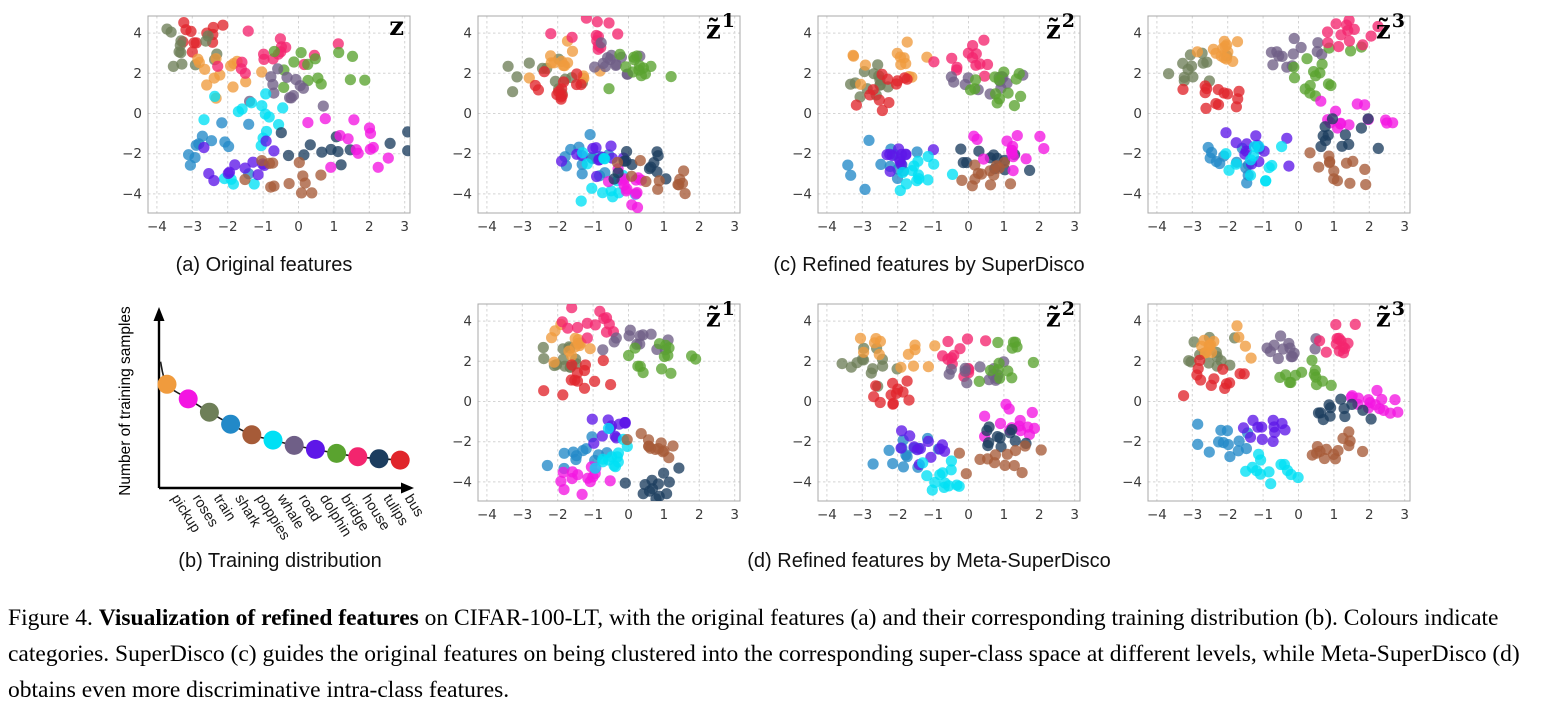 The height and width of the screenshot is (717, 1542). I want to click on panel-label-meta-z2: z̃2, so click(1060, 316).